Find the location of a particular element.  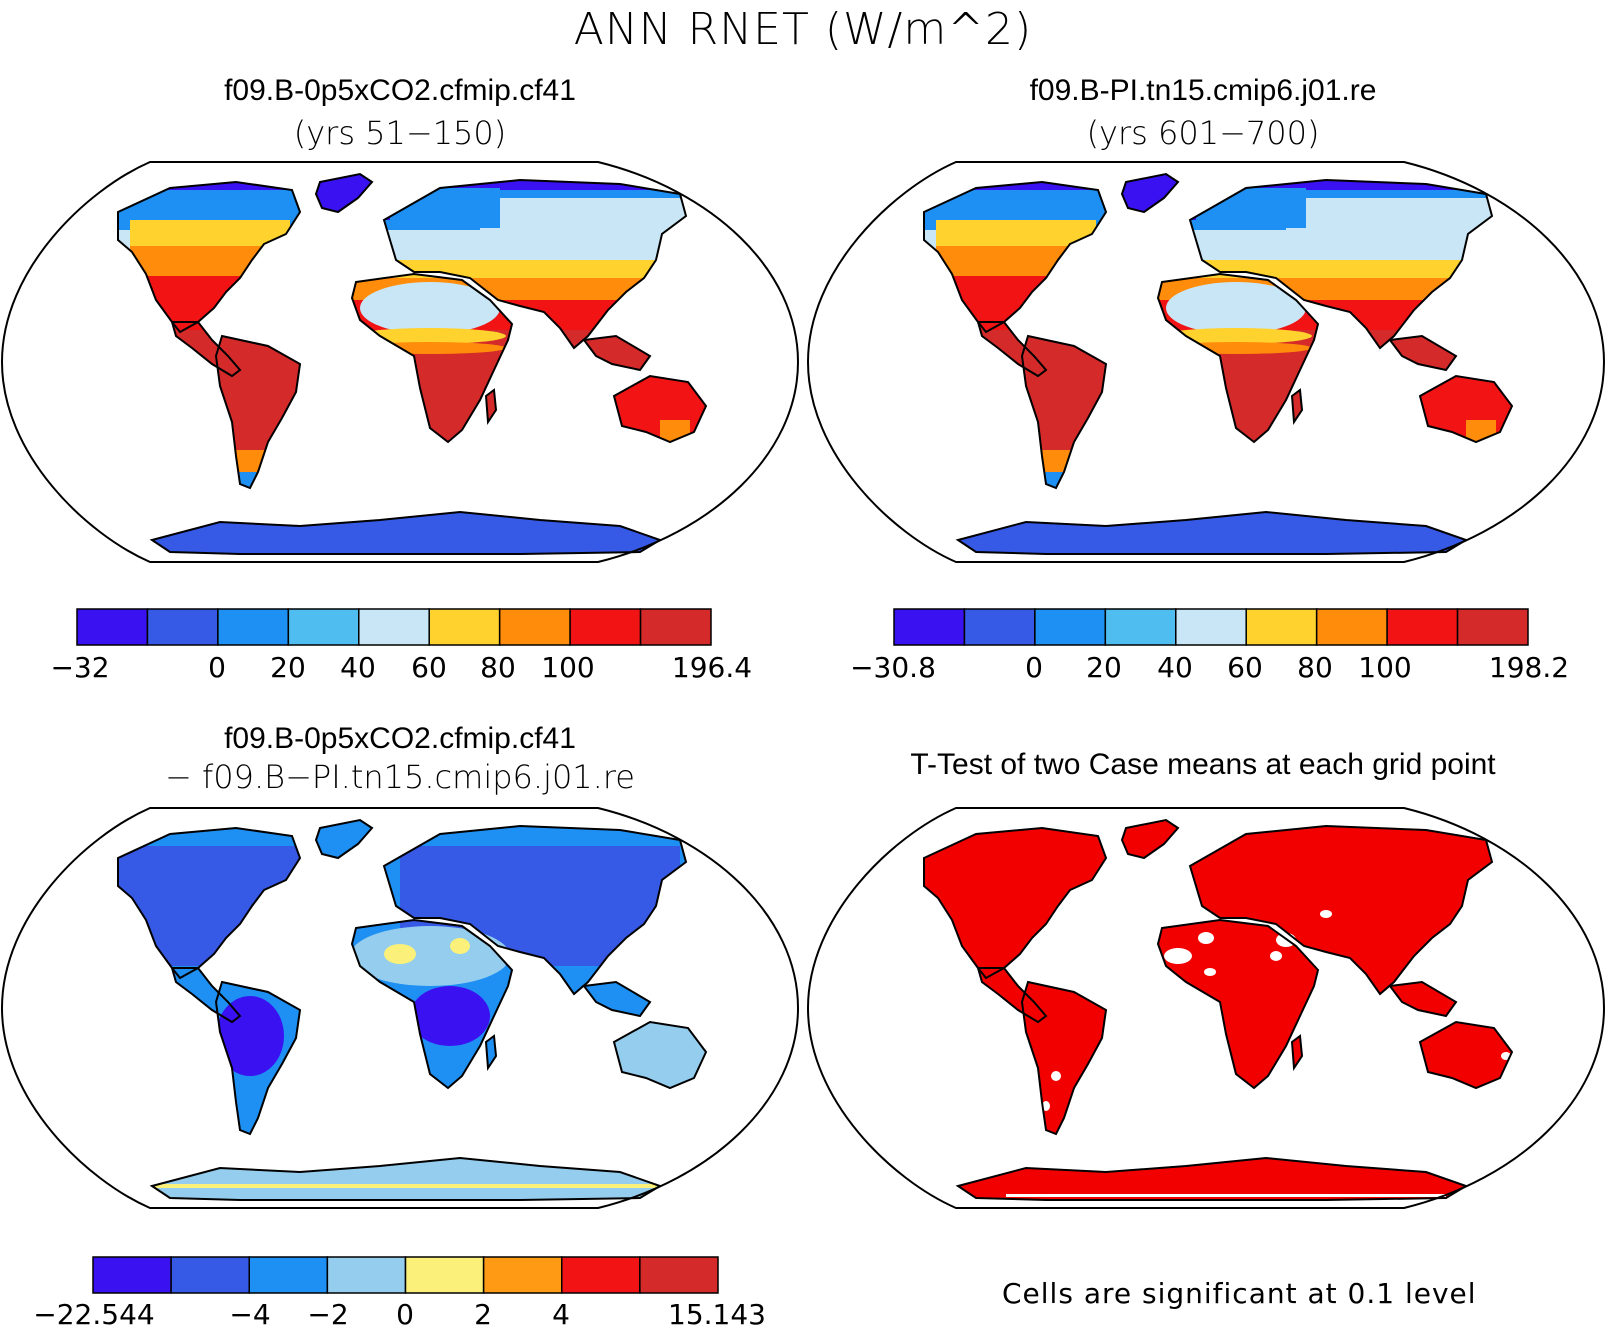

panel-subtitle-top-right: (yrs 601−700) is located at coordinates (1203, 133).